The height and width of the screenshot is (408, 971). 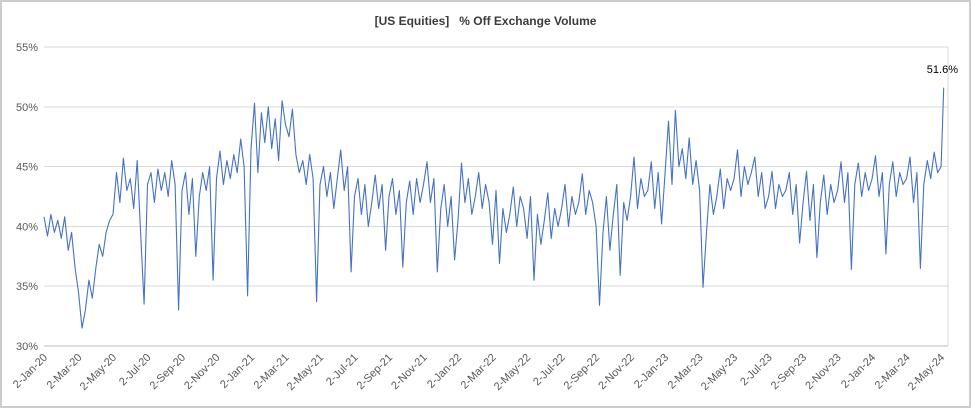 What do you see at coordinates (719, 372) in the screenshot?
I see `svg-text: 2-May-23` at bounding box center [719, 372].